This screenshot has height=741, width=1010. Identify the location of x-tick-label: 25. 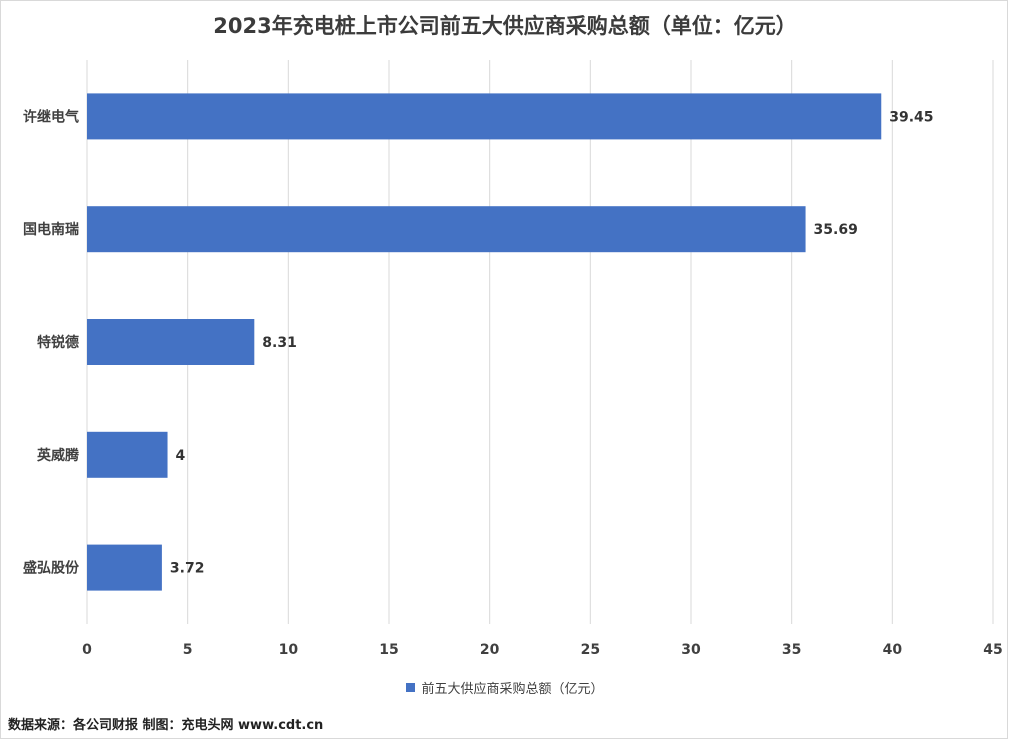
(590, 650).